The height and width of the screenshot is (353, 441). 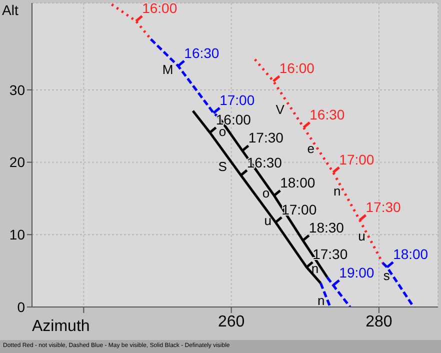 I want to click on y-axis-title: Alt, so click(x=10, y=10).